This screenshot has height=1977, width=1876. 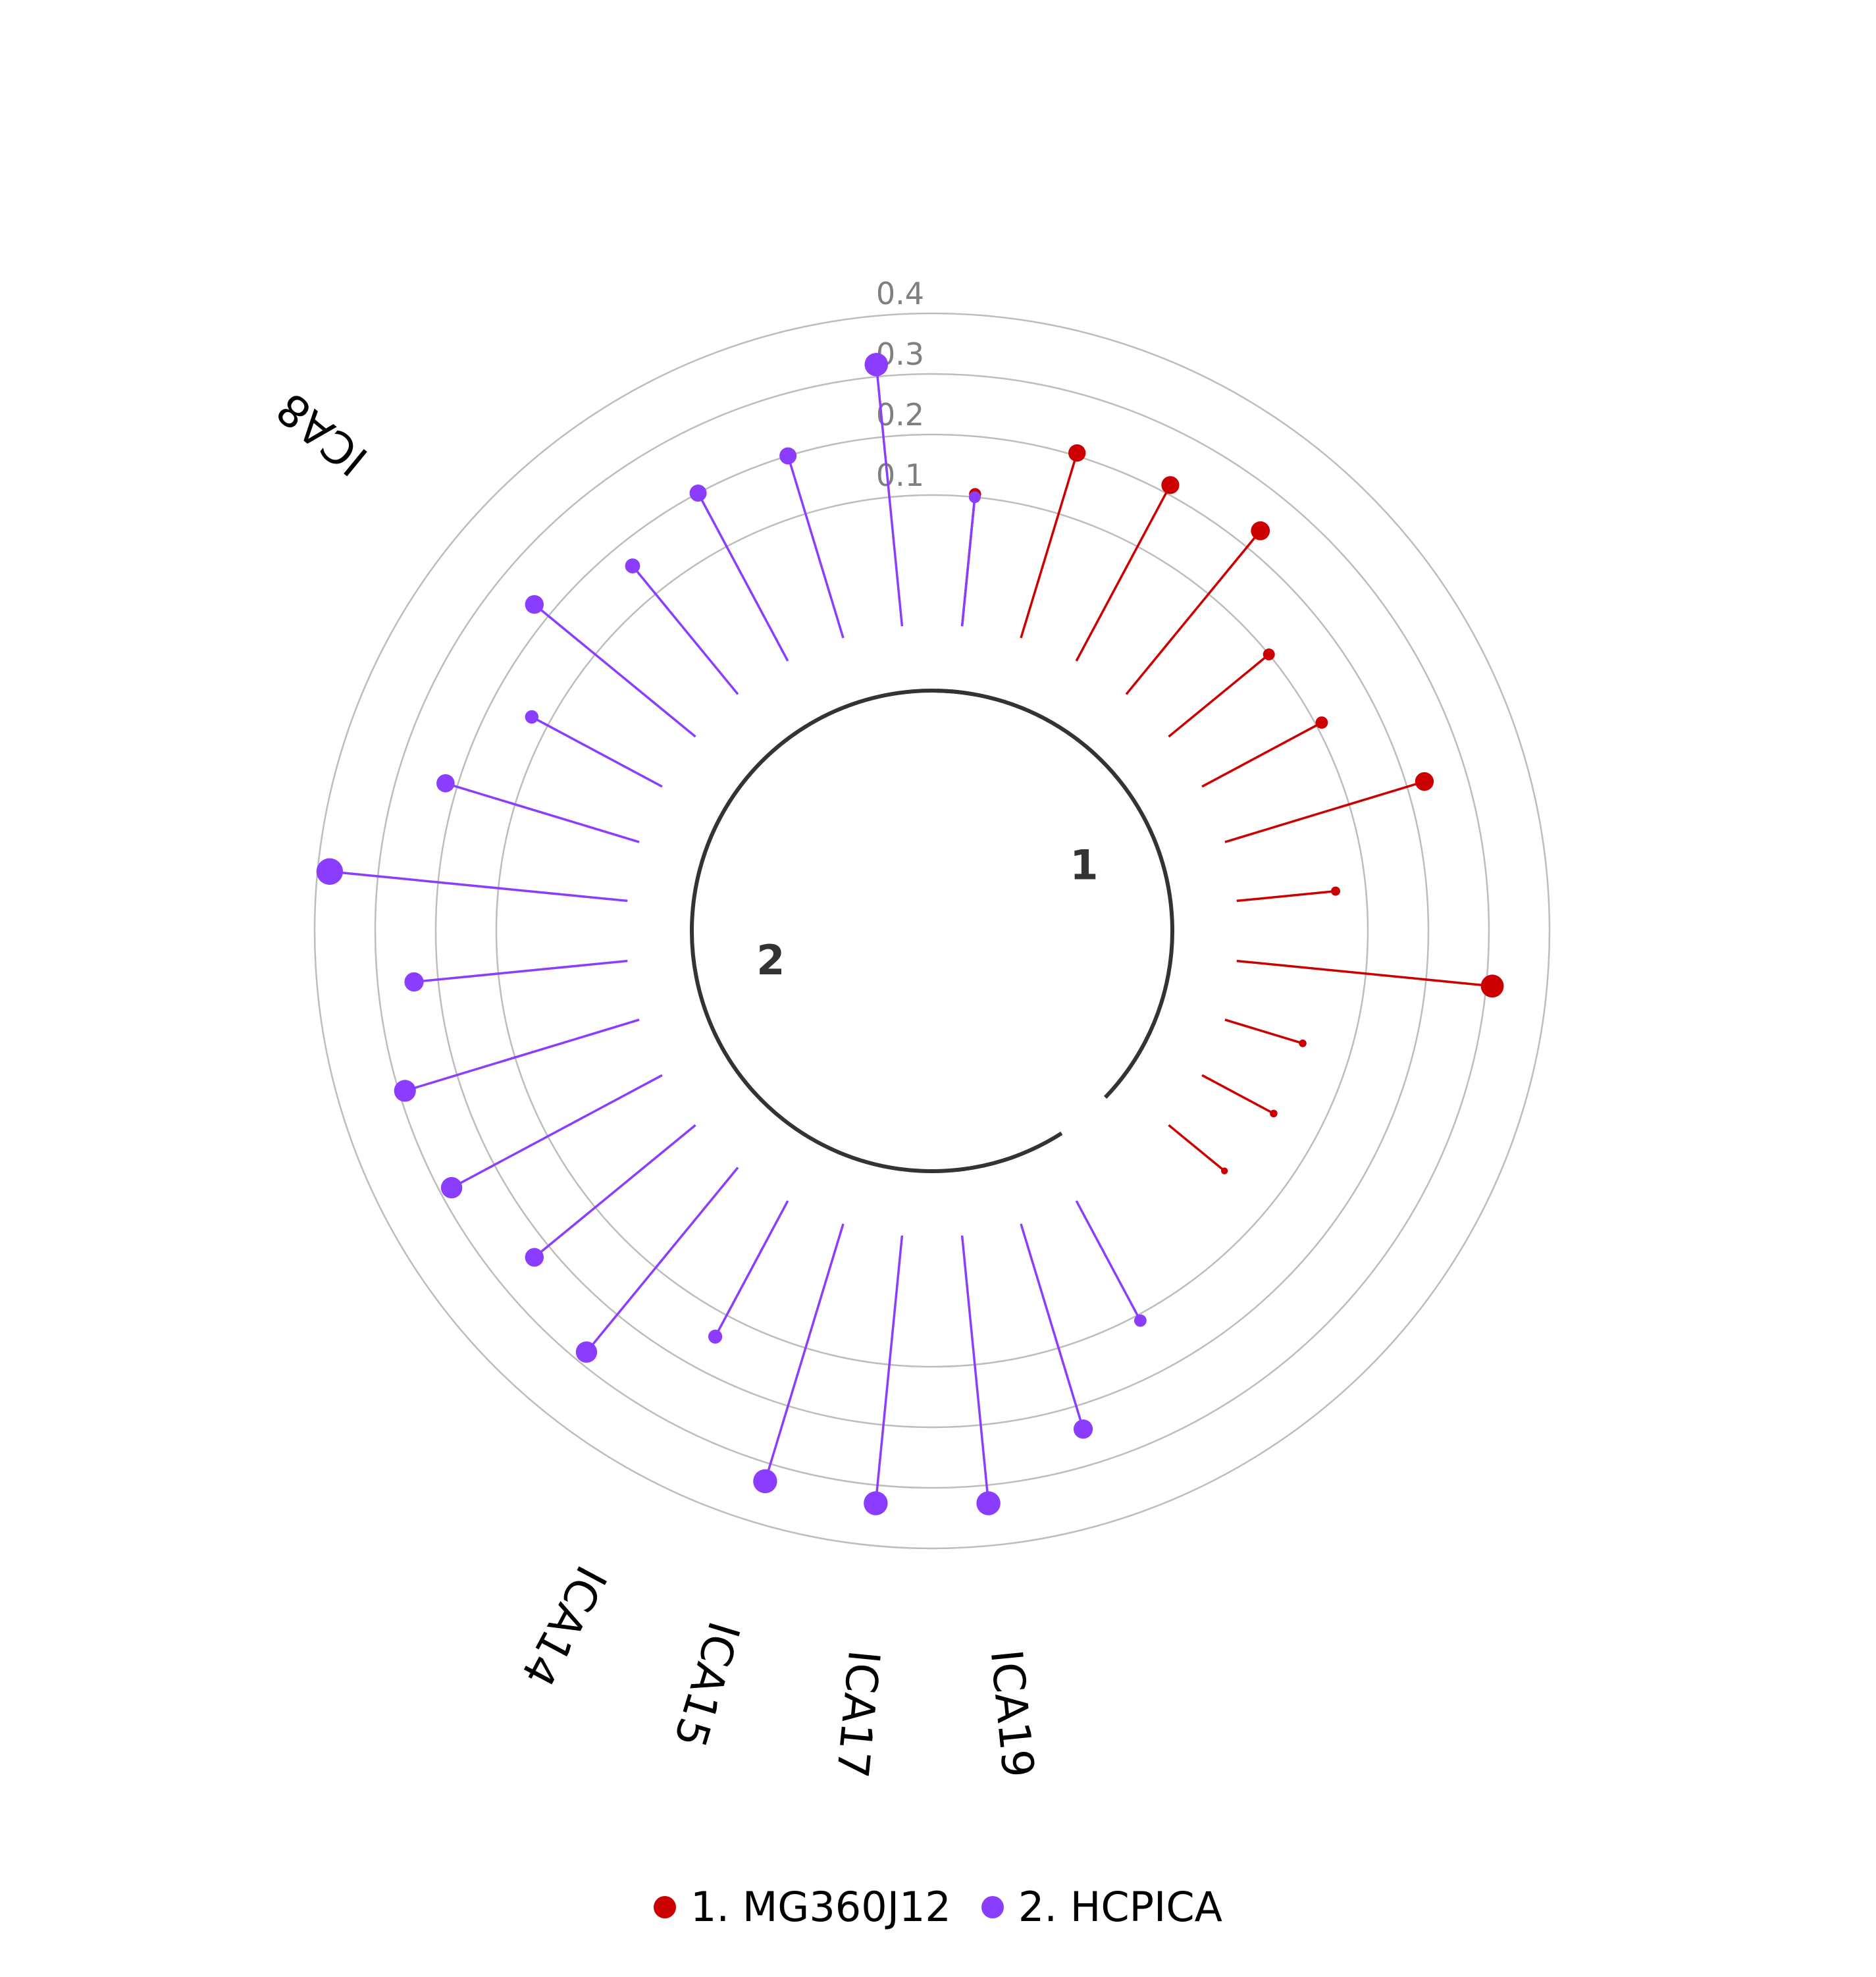 I want to click on legend-item-1: 1. MG360J12, so click(x=802, y=1907).